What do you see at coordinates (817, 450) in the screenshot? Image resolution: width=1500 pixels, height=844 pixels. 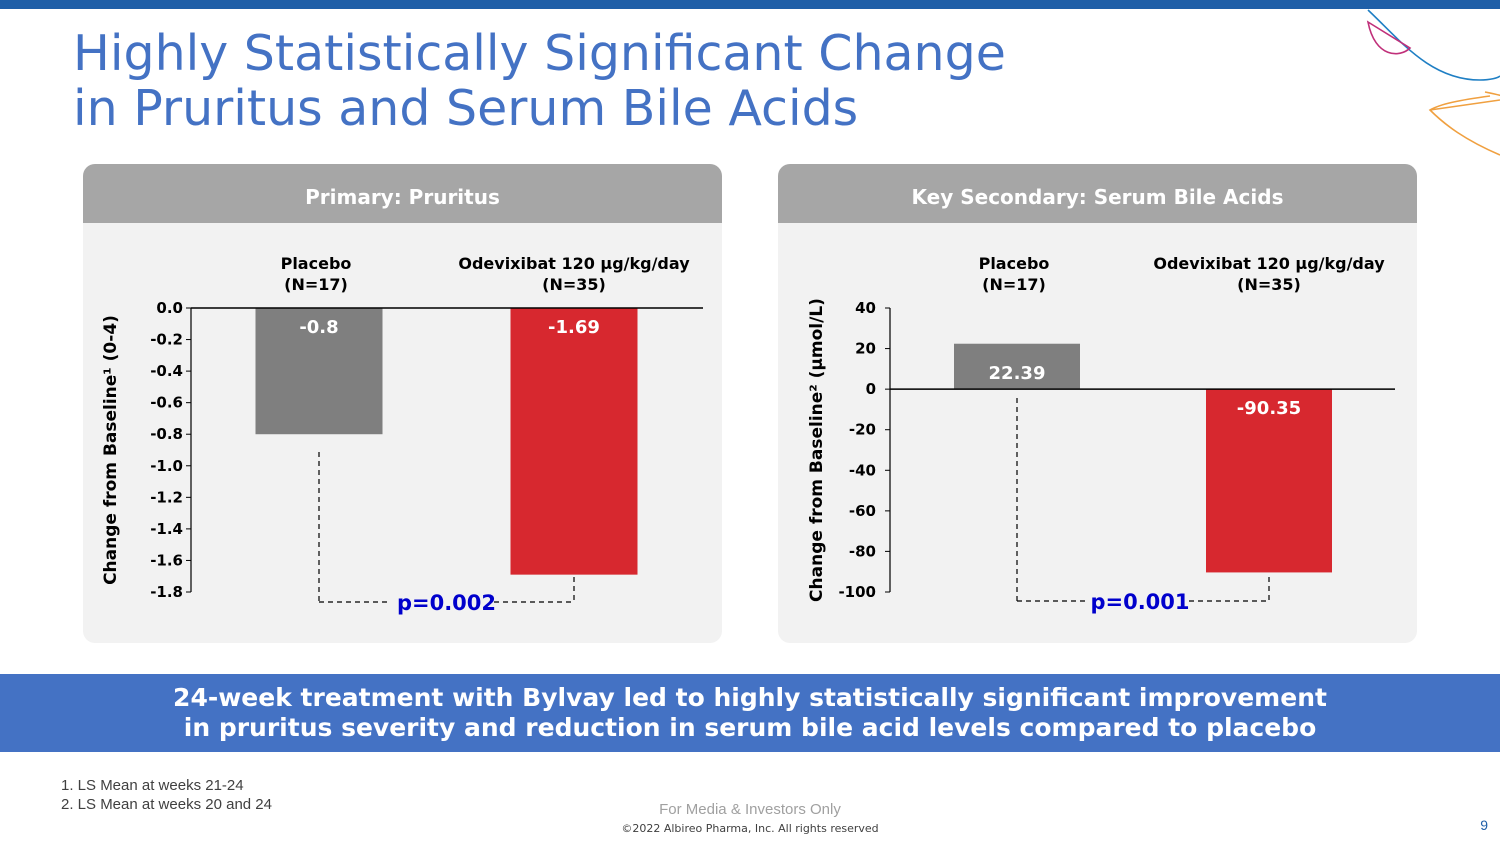 I see `y-axis-title: Change from Baseline² (µmol/L)` at bounding box center [817, 450].